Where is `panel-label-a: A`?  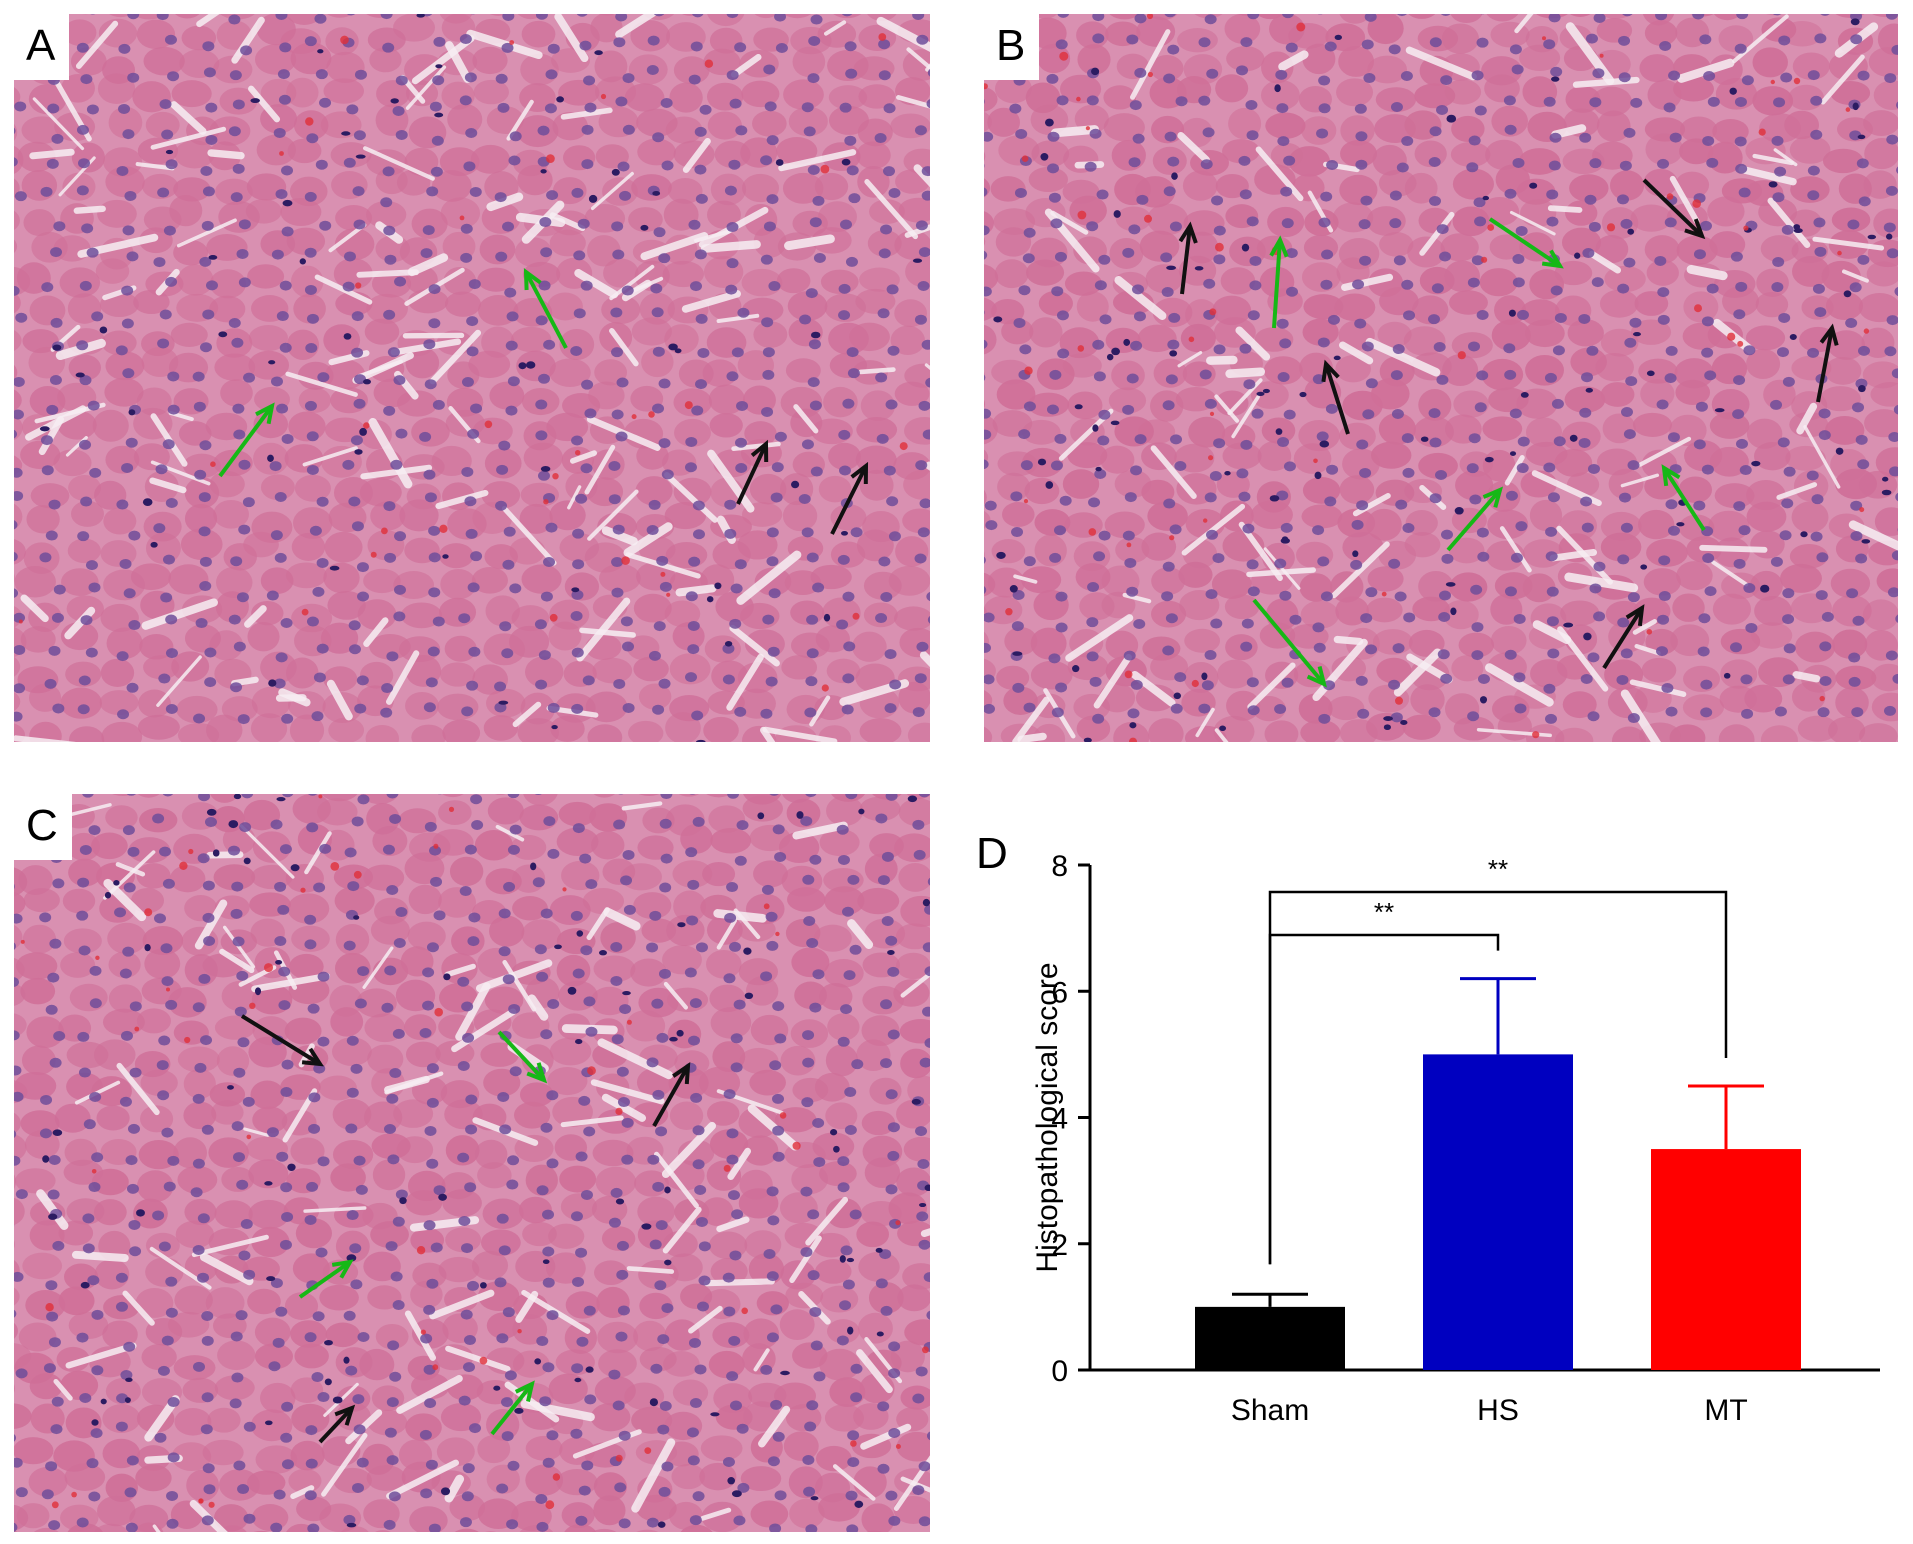
panel-label-a: A is located at coordinates (42, 47).